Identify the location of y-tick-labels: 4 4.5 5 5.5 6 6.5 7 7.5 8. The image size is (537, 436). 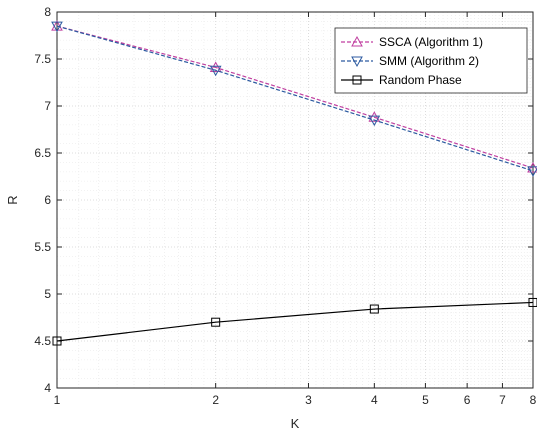
(42, 200).